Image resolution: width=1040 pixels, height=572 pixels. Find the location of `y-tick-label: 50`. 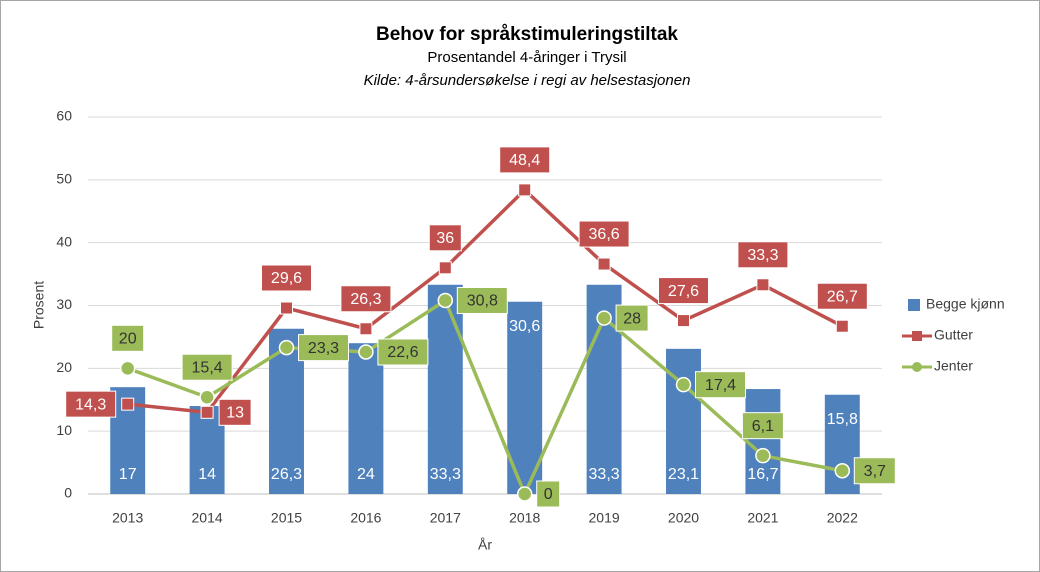

y-tick-label: 50 is located at coordinates (64, 179).